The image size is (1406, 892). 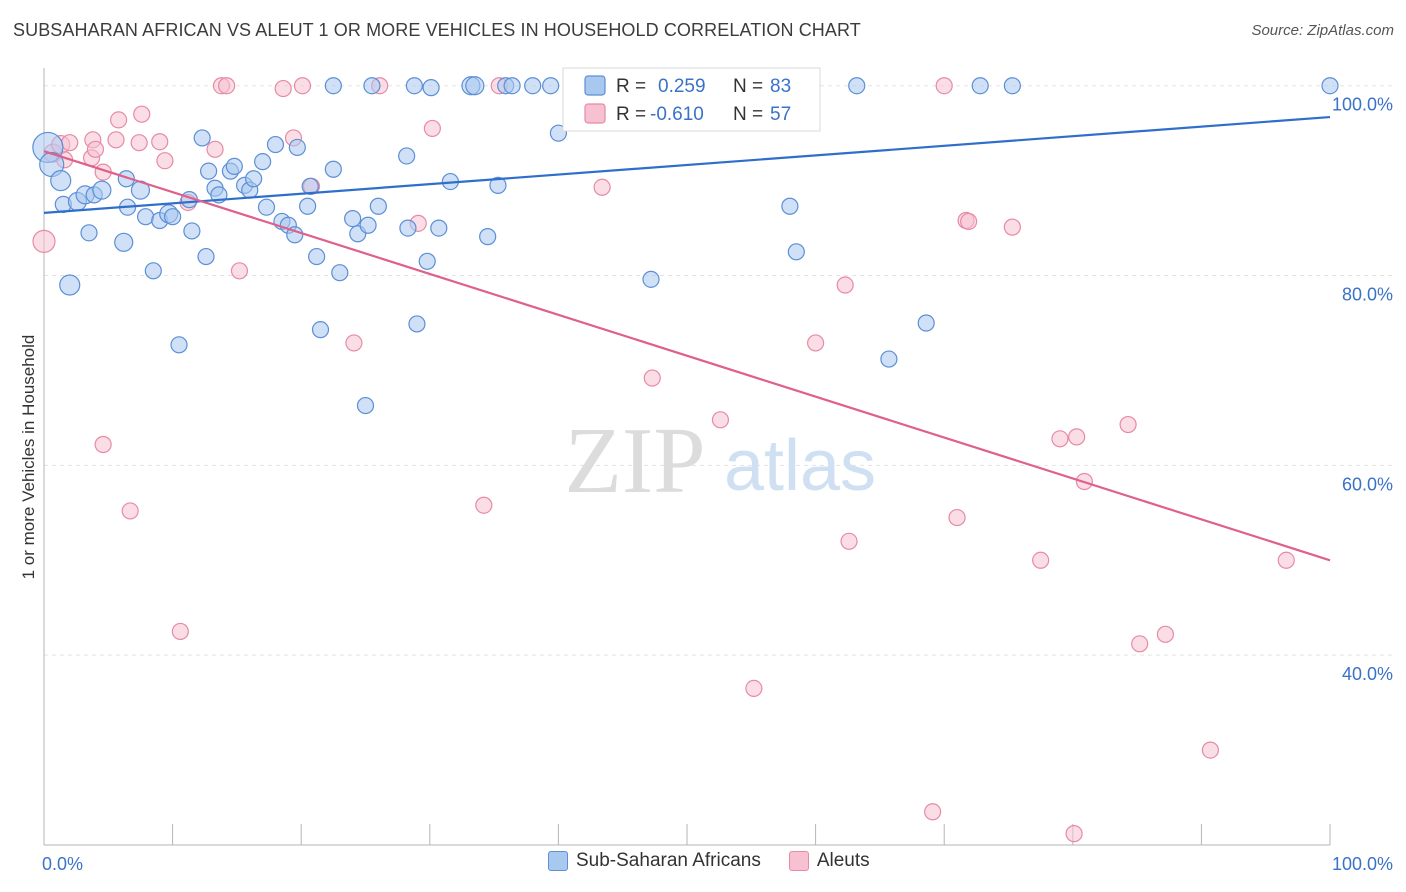 What do you see at coordinates (1362, 389) in the screenshot?
I see `y-tick-labels: 40.0% 60.0% 80.0% 100.0%` at bounding box center [1362, 389].